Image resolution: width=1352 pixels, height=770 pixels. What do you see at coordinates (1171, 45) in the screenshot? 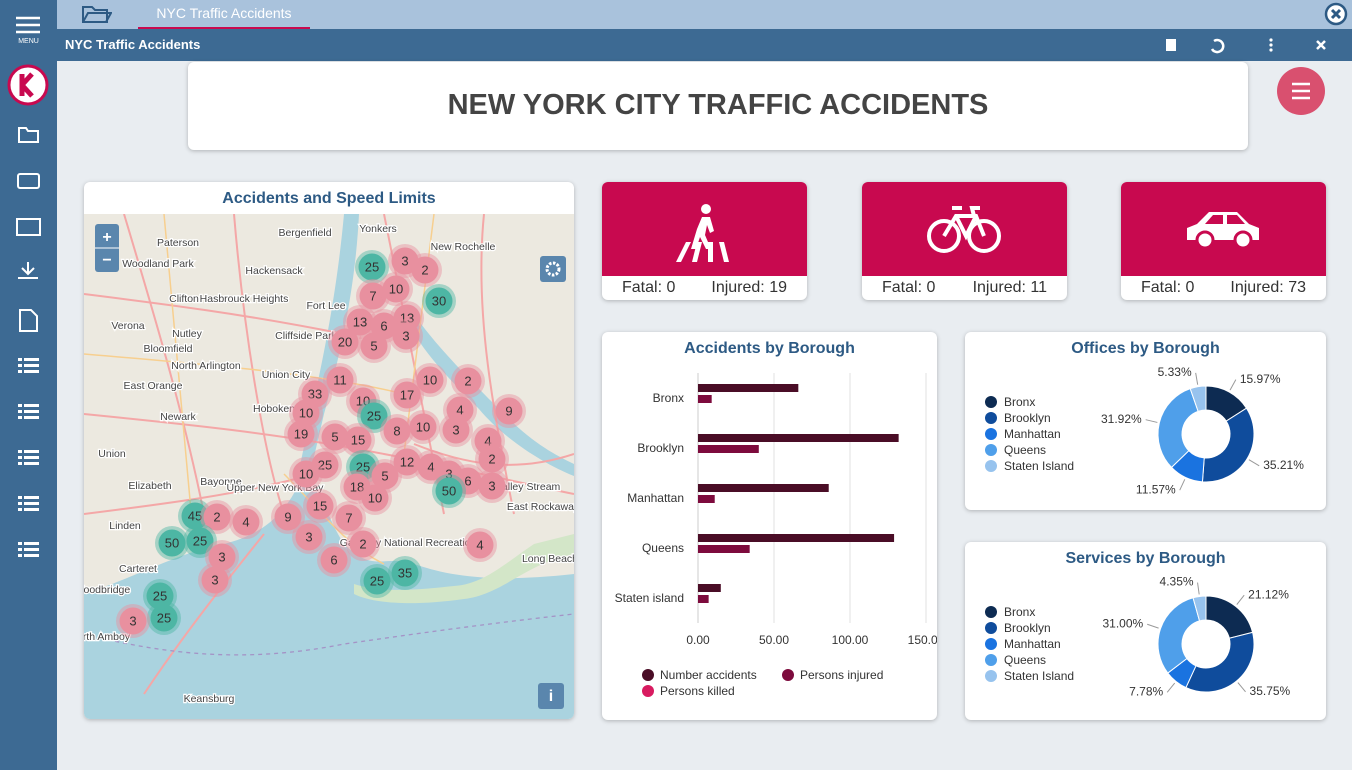
I see `book-button` at bounding box center [1171, 45].